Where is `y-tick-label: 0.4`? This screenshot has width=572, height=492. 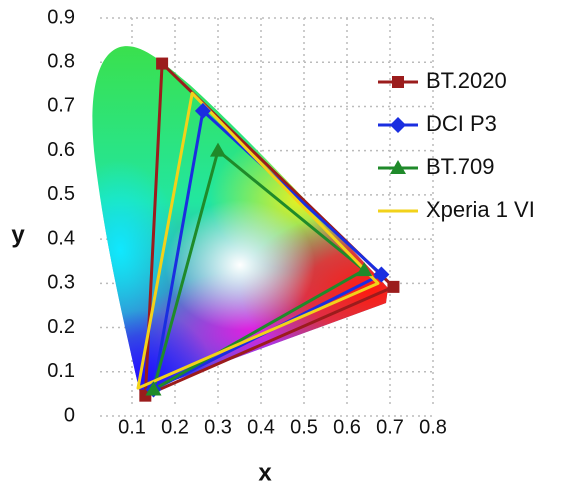 y-tick-label: 0.4 is located at coordinates (61, 238).